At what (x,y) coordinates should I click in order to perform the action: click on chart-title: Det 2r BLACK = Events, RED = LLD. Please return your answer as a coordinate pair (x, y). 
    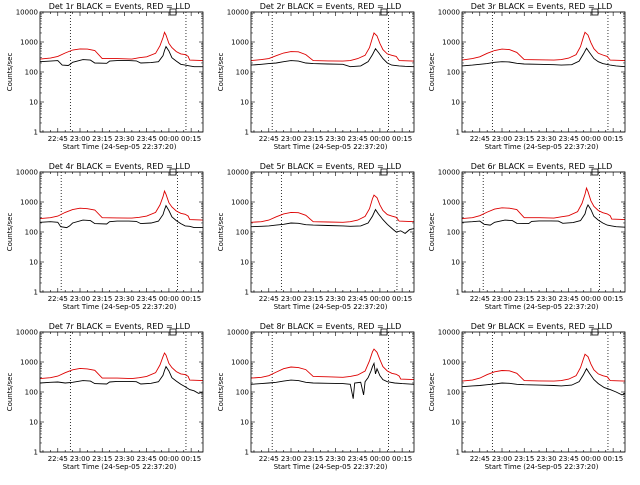
    Looking at the image, I should click on (331, 6).